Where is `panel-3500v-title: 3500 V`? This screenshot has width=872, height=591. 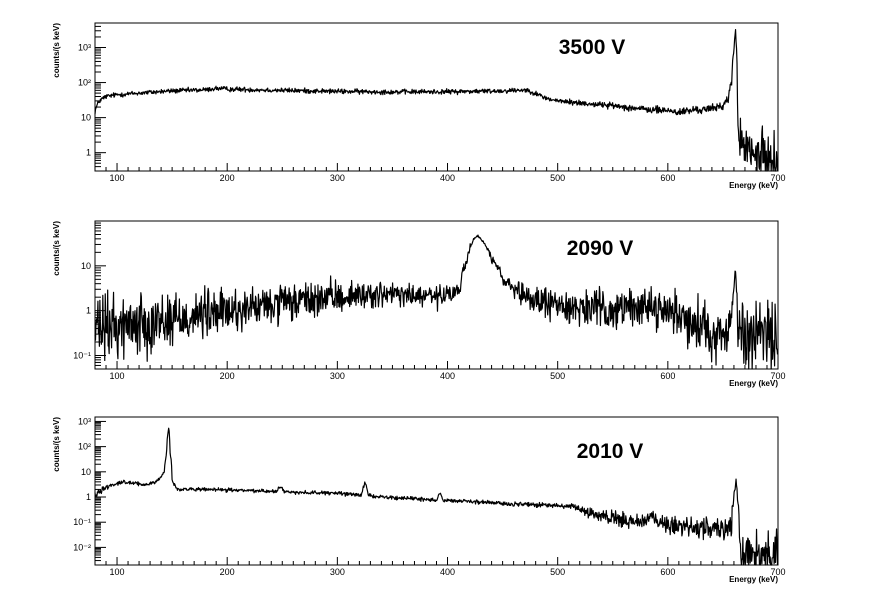
panel-3500v-title: 3500 V is located at coordinates (592, 47).